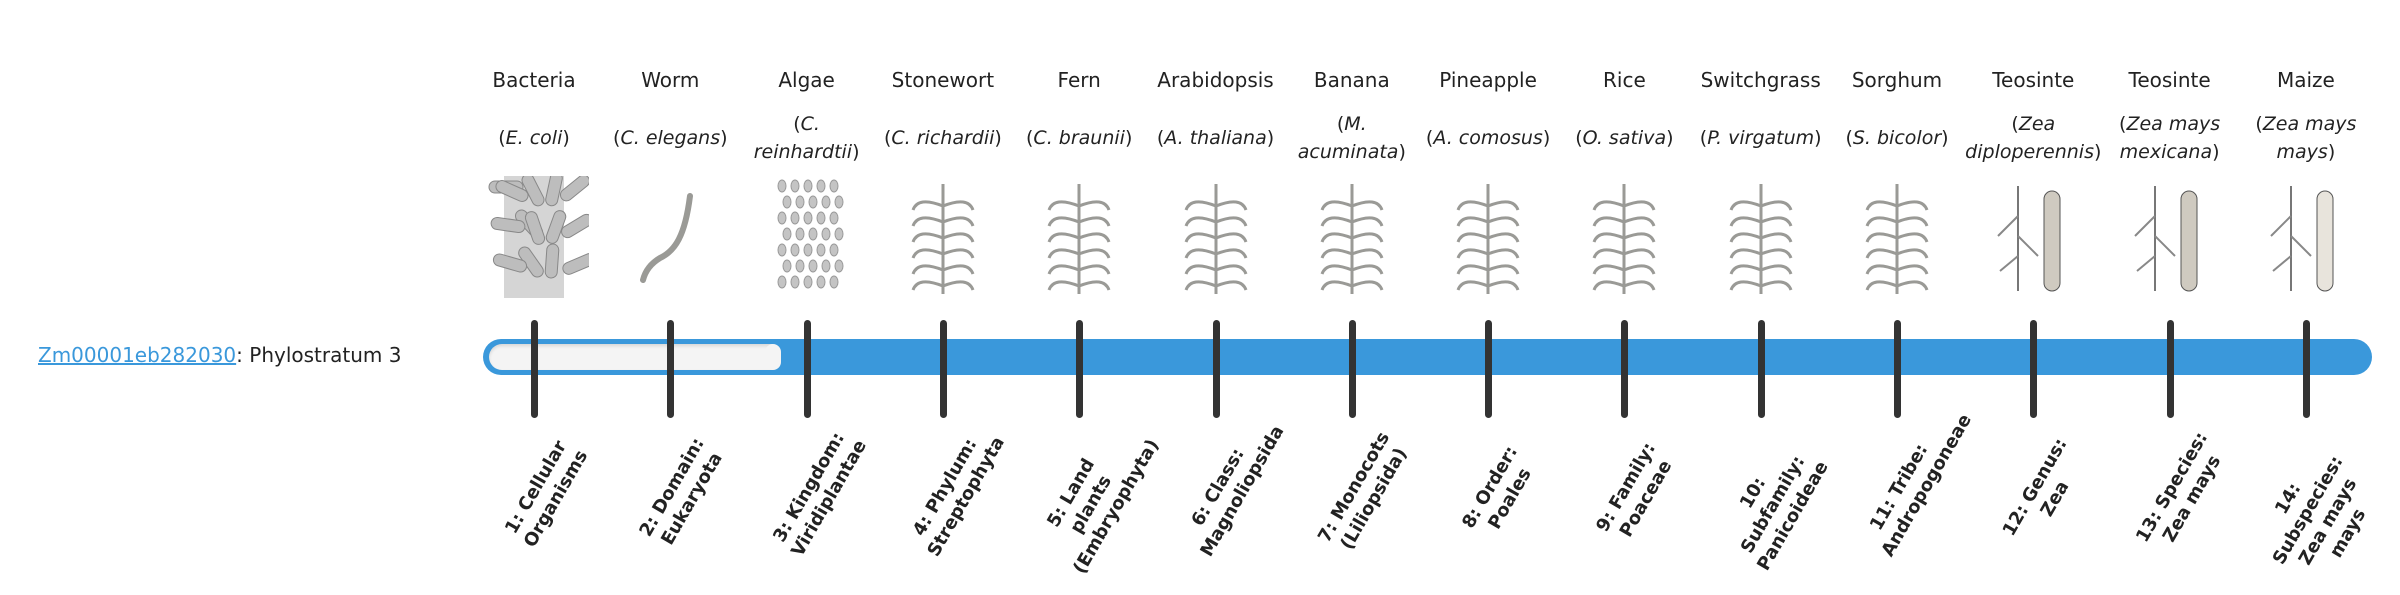  What do you see at coordinates (1348, 138) in the screenshot?
I see `species-italic: M. acuminata` at bounding box center [1348, 138].